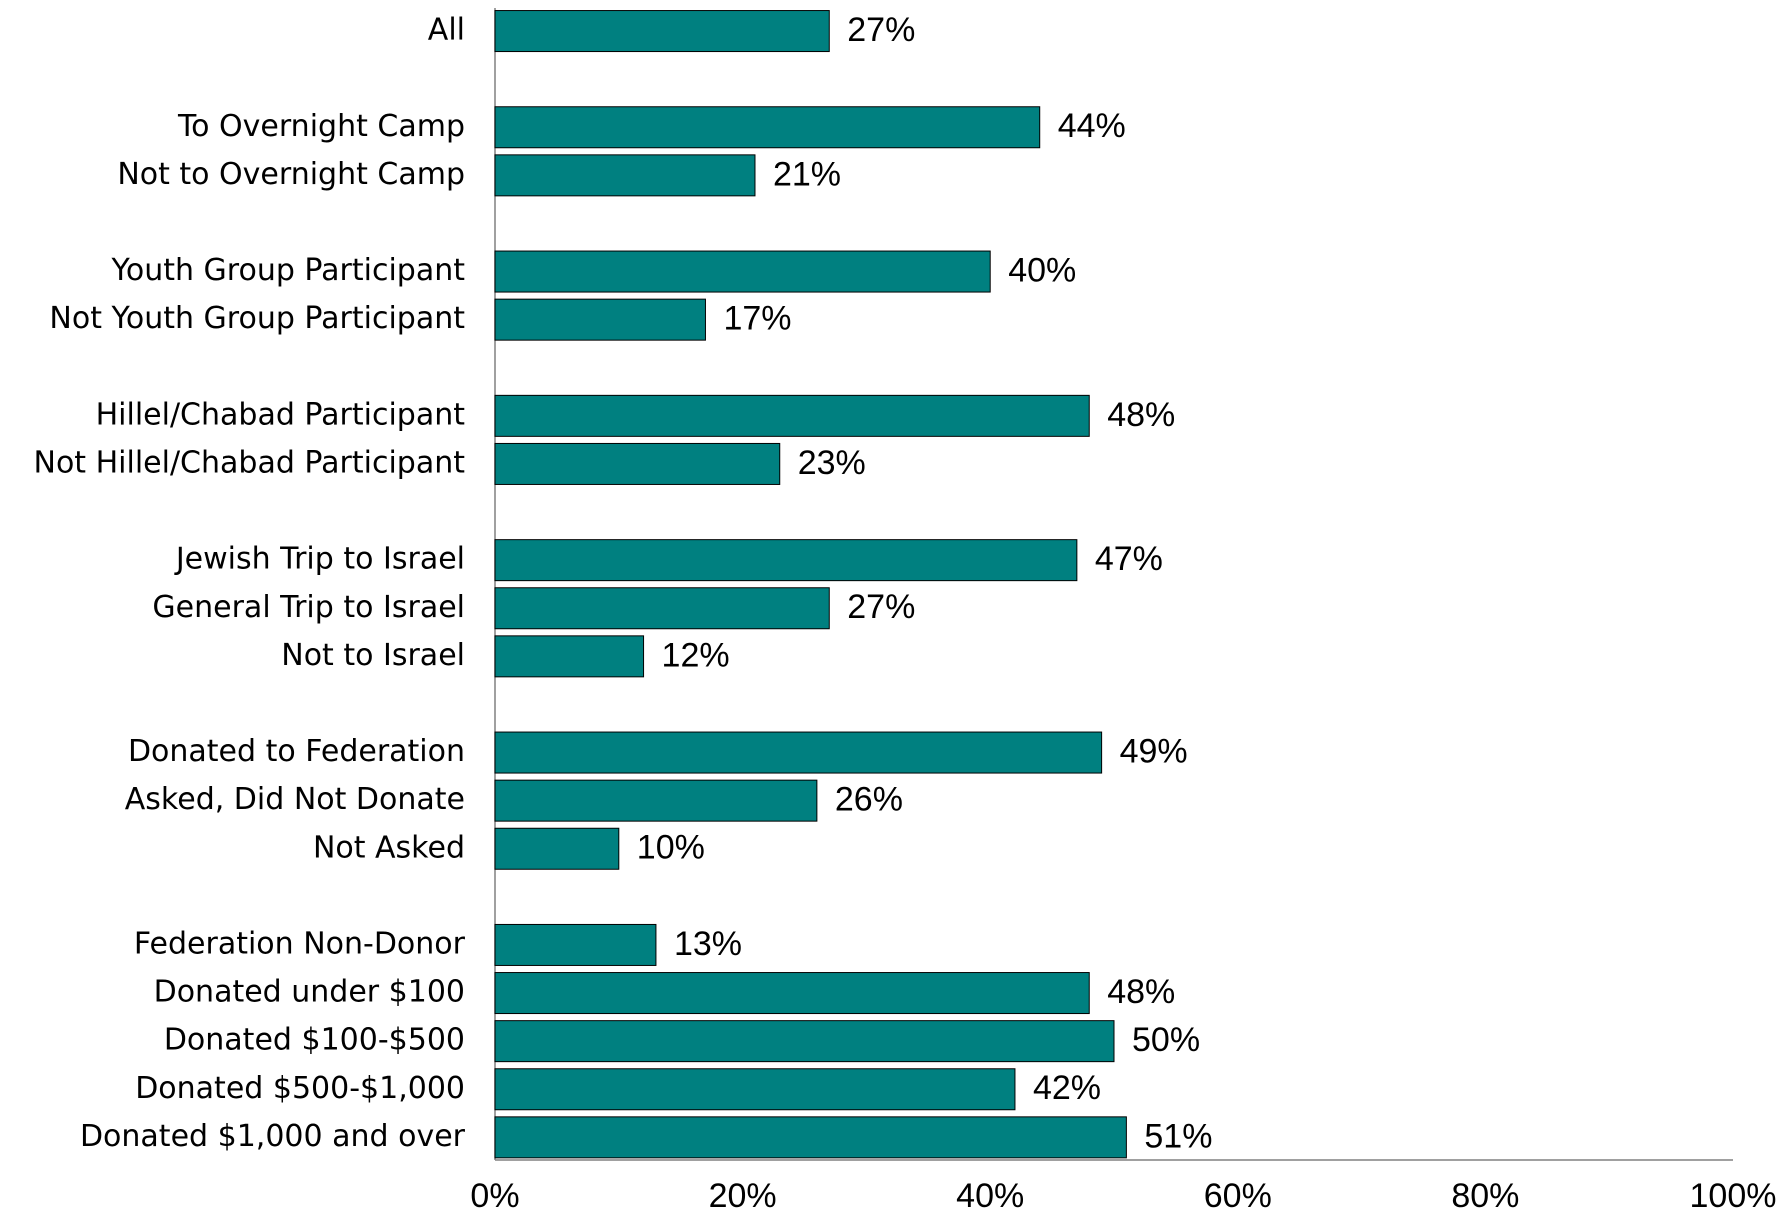 Image resolution: width=1788 pixels, height=1211 pixels. Describe the element at coordinates (300, 943) in the screenshot. I see `y-tick-label: Federation Non-Donor` at that location.